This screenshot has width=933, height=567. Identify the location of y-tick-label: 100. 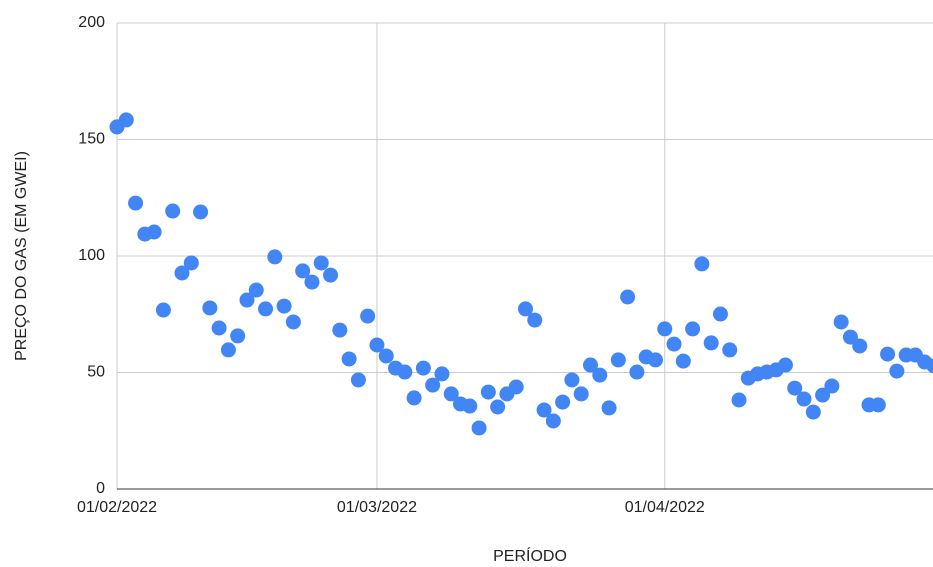
(91, 255).